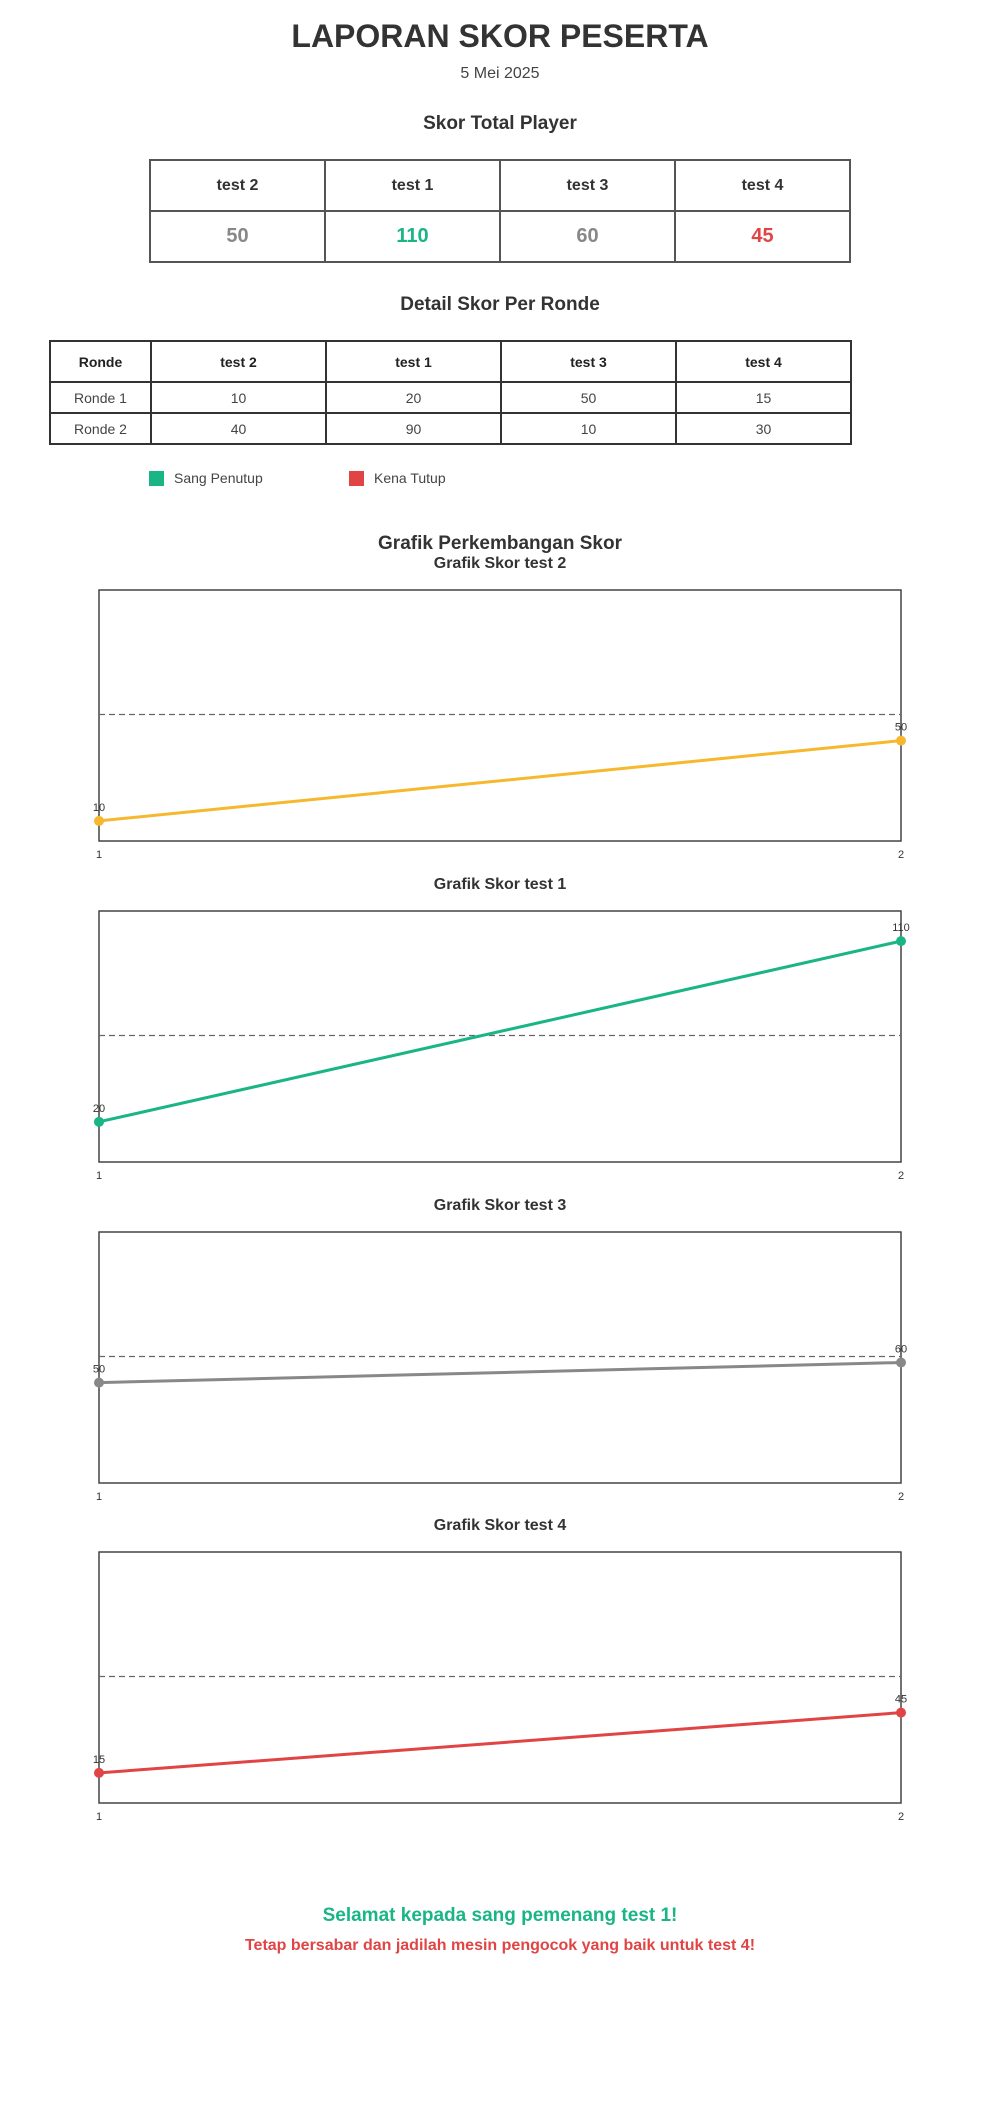  What do you see at coordinates (412, 236) in the screenshot?
I see `total-score-cell: 110` at bounding box center [412, 236].